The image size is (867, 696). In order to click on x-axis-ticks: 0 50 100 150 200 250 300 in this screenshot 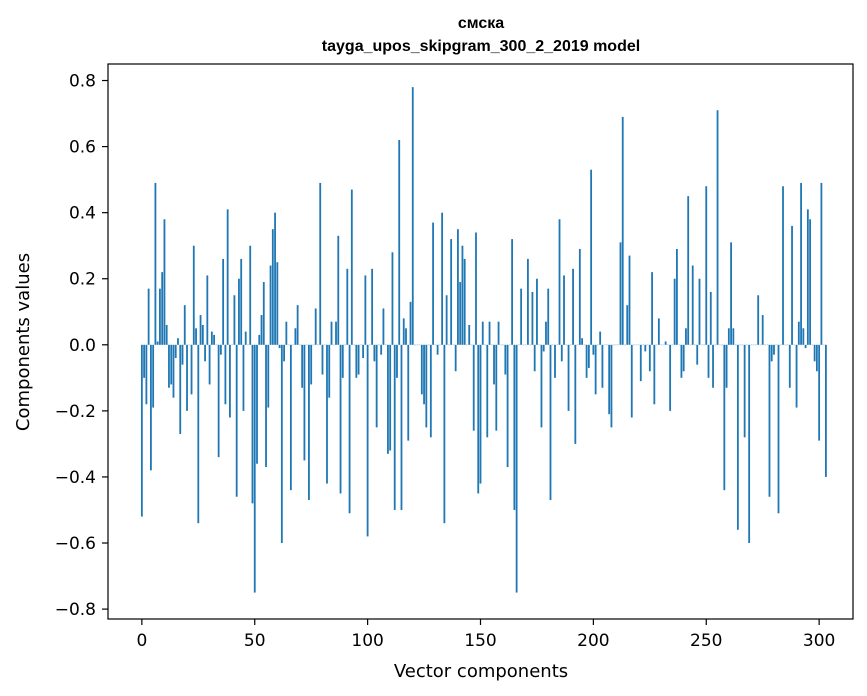, I will do `click(485, 635)`.